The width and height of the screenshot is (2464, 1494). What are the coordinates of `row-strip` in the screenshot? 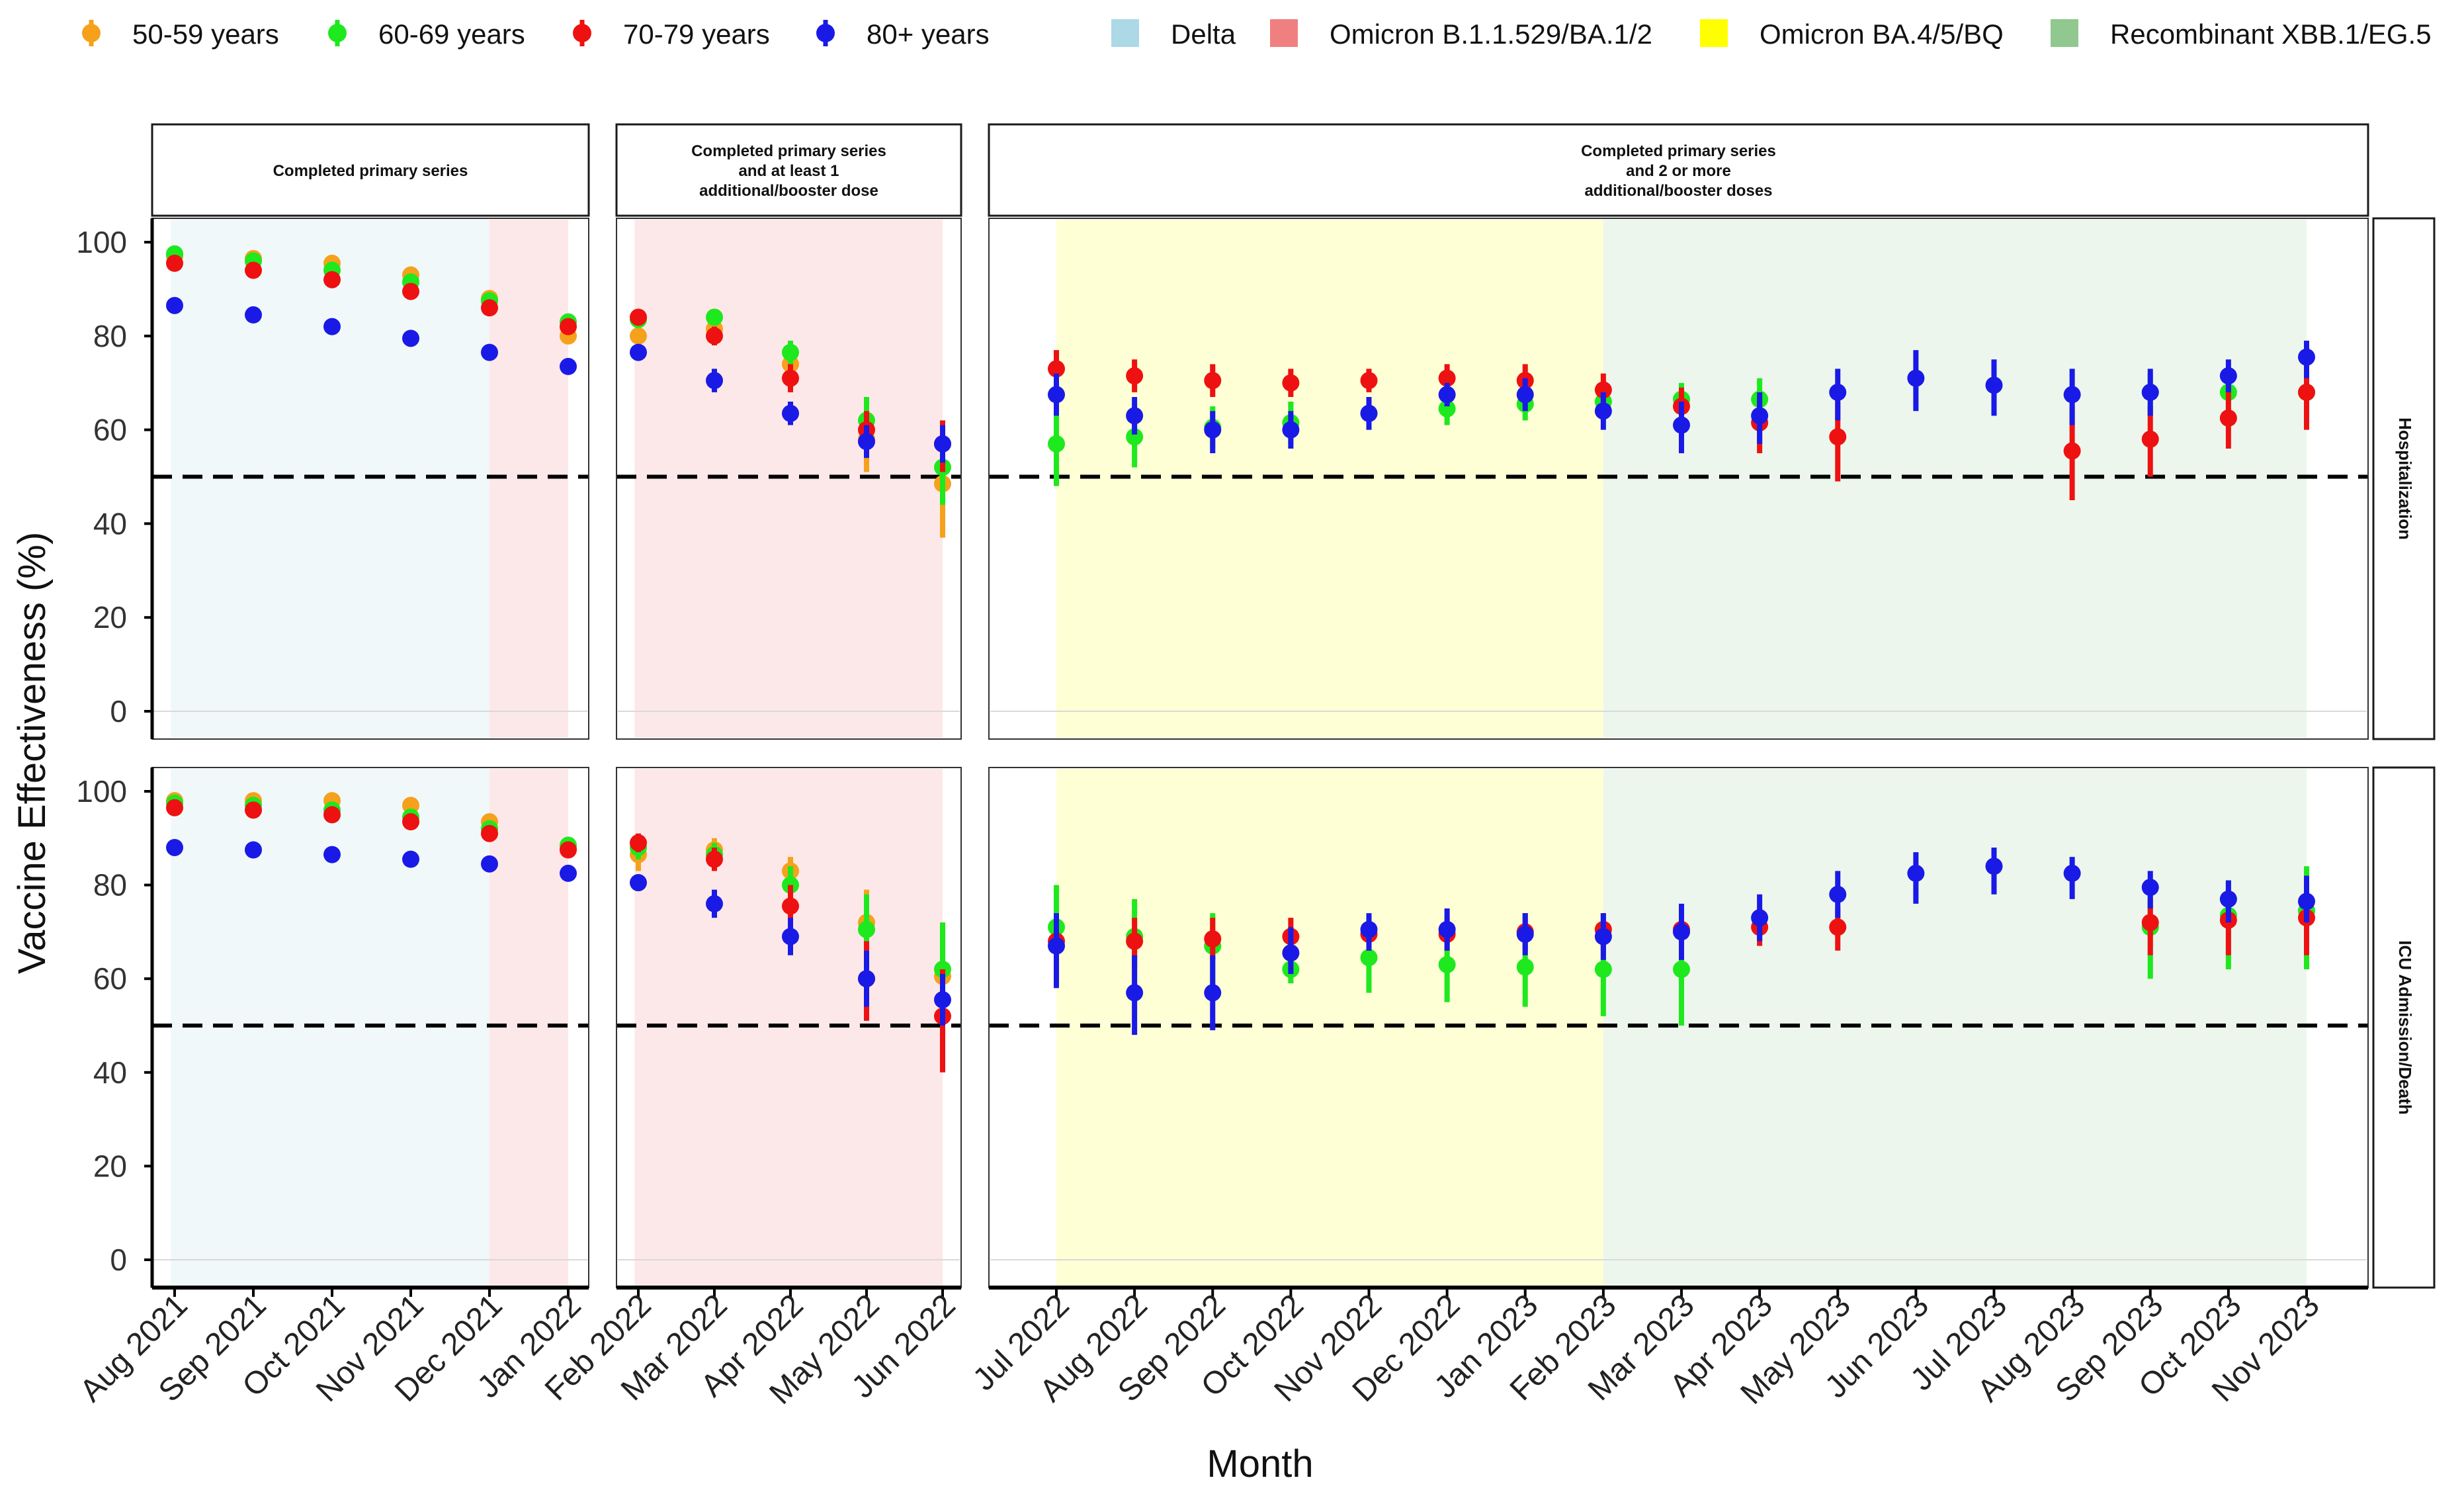 It's located at (2404, 478).